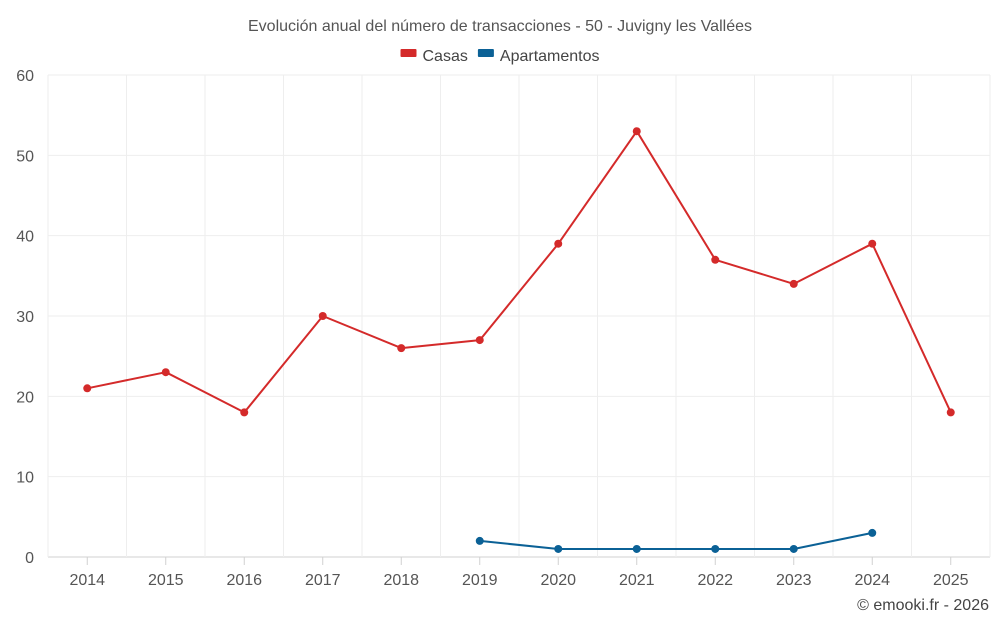 This screenshot has height=625, width=1000. I want to click on legend-label: Apartamentos, so click(550, 56).